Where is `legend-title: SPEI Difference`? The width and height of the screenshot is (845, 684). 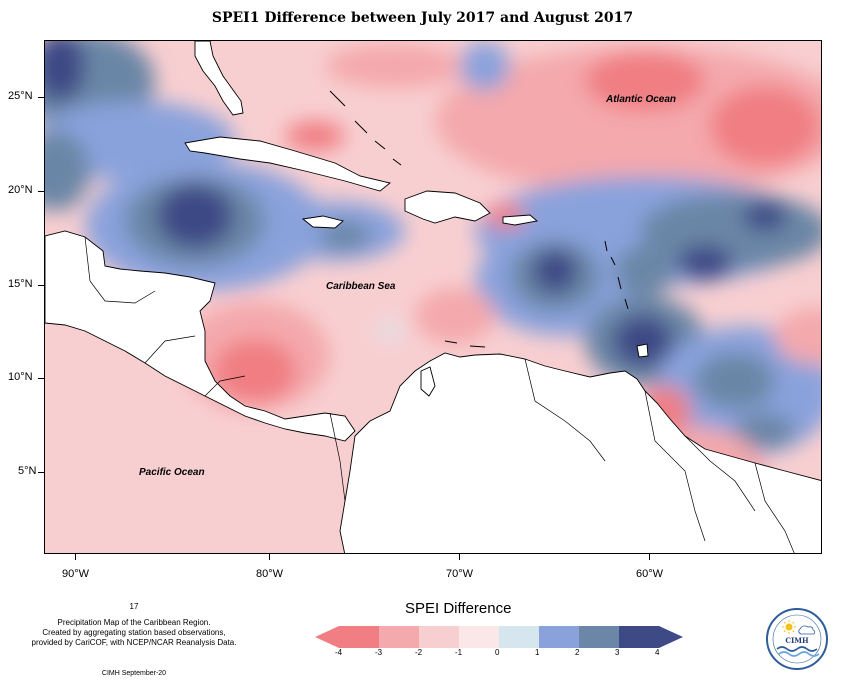 legend-title: SPEI Difference is located at coordinates (458, 608).